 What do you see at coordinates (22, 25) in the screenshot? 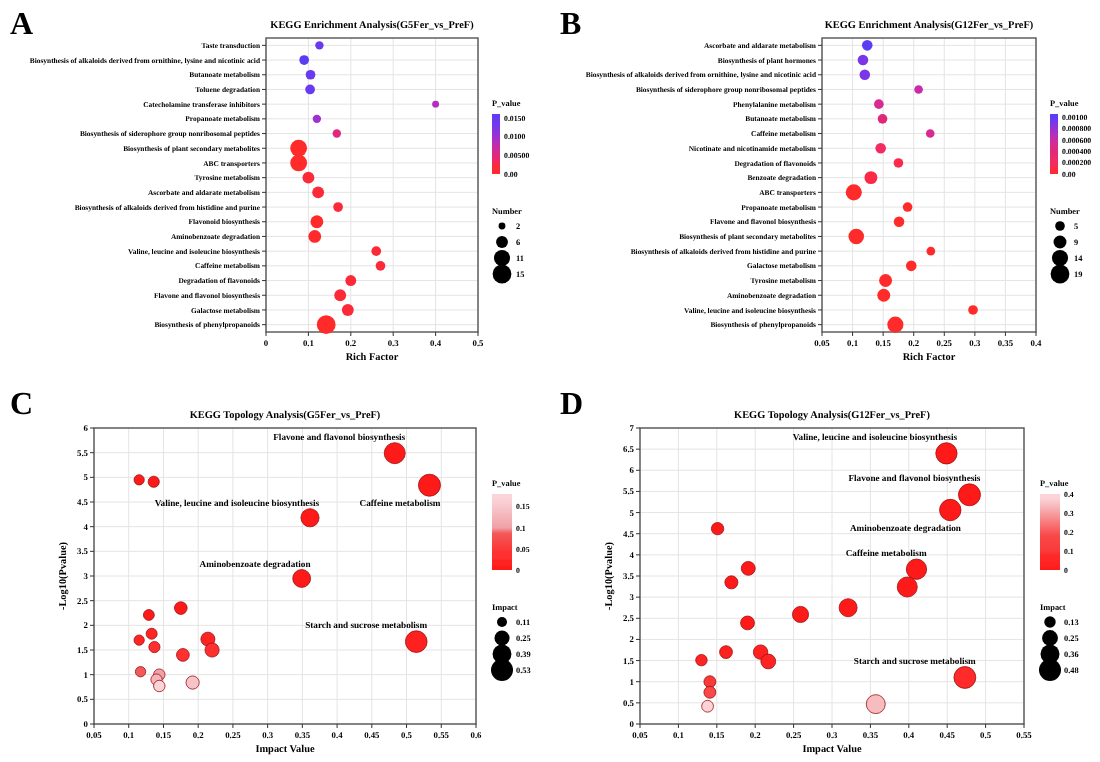
I see `text: A` at bounding box center [22, 25].